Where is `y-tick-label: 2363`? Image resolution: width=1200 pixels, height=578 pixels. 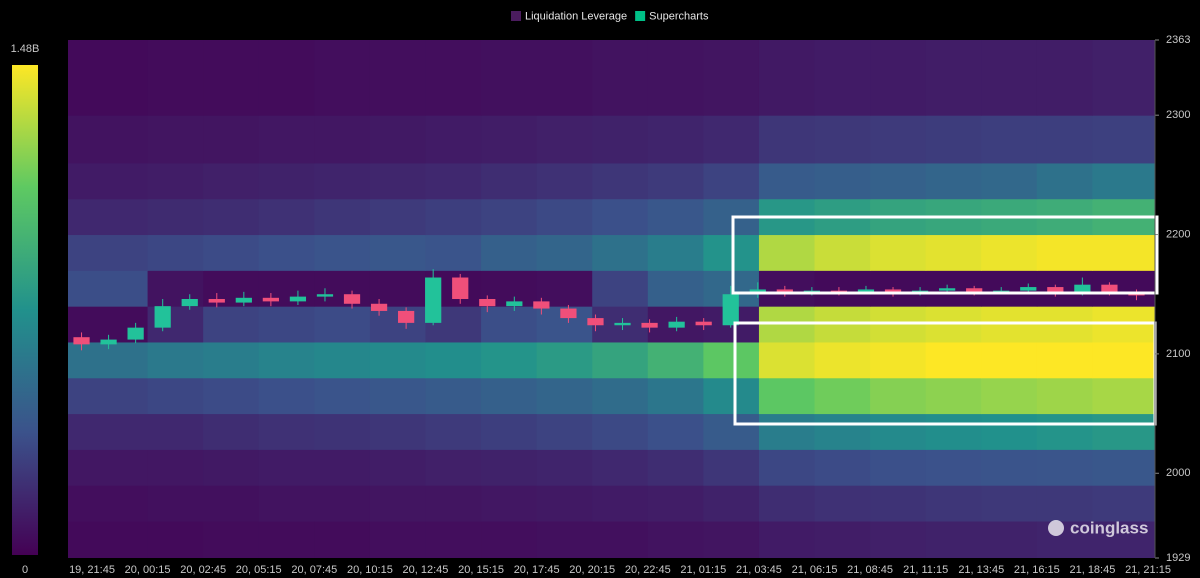 y-tick-label: 2363 is located at coordinates (1178, 40).